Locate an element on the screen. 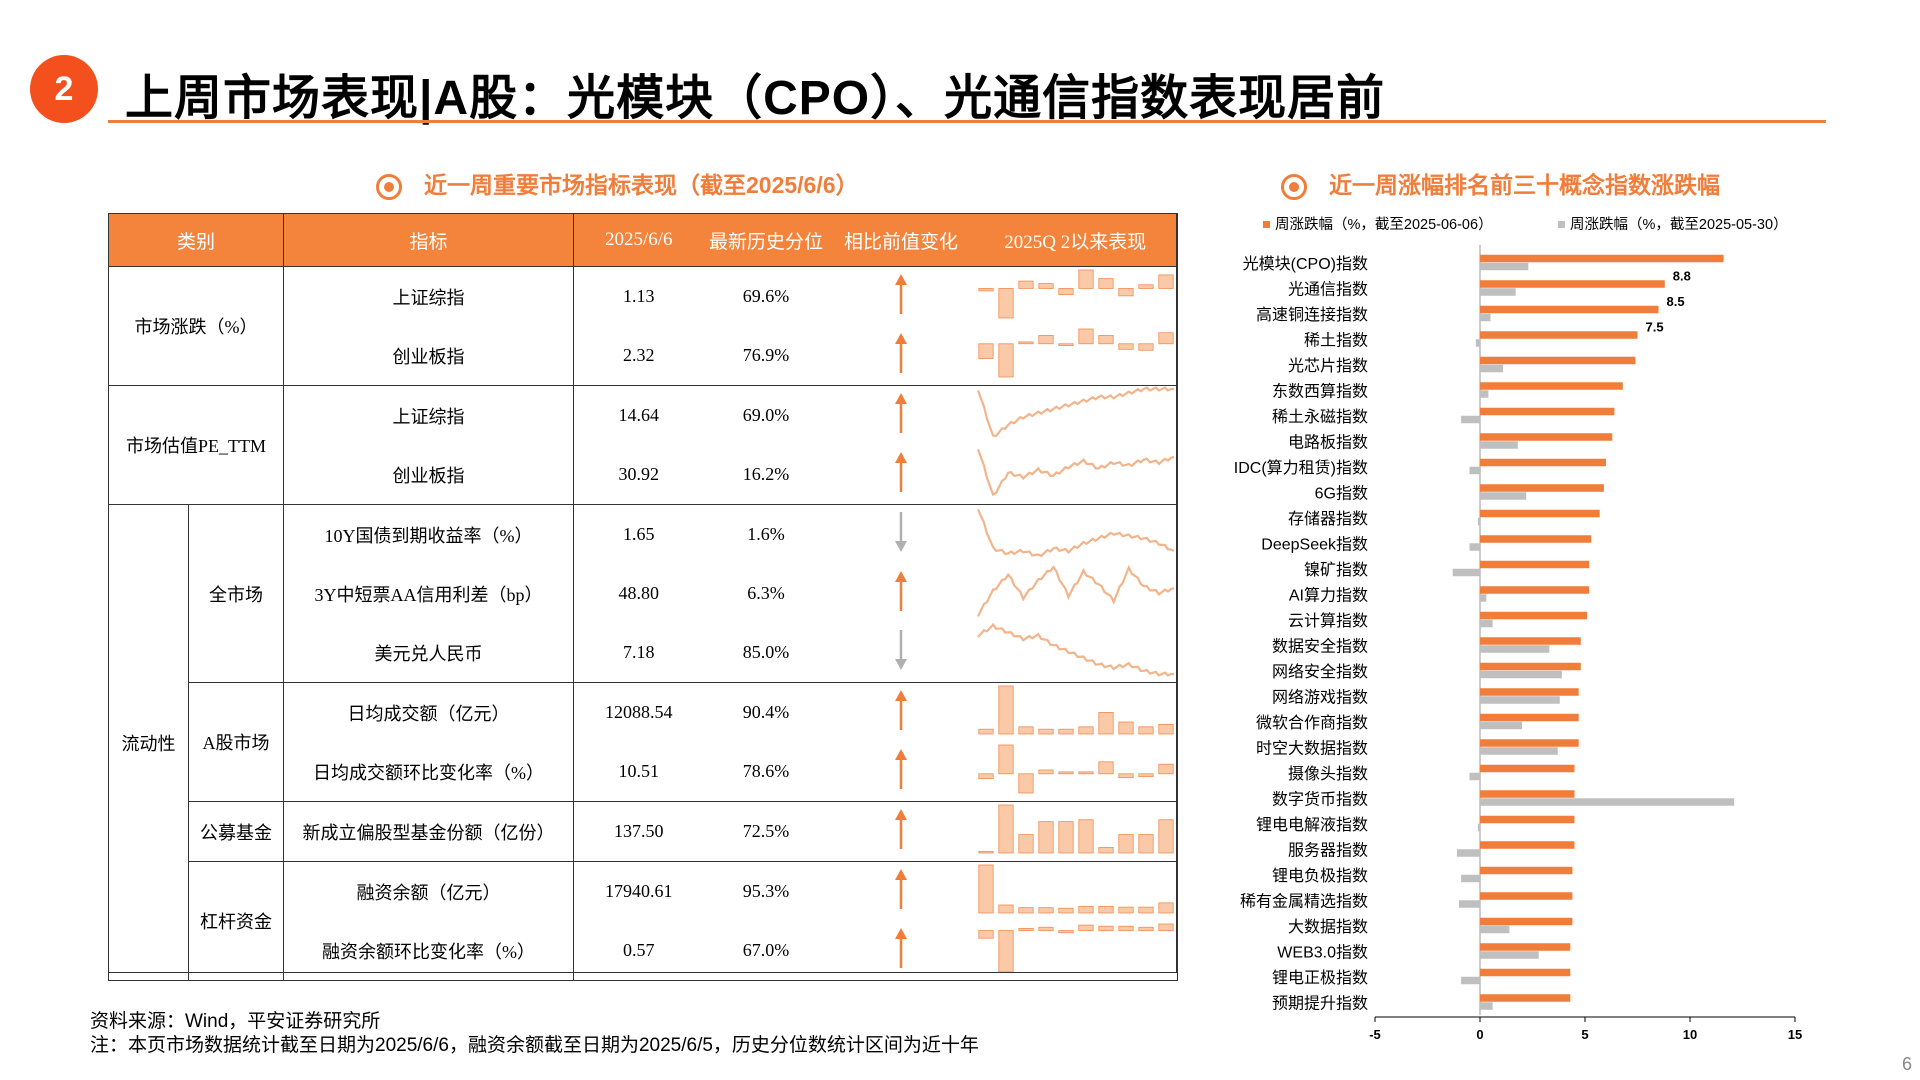 Image resolution: width=1920 pixels, height=1080 pixels. latest-value: 17940.61 is located at coordinates (638, 891).